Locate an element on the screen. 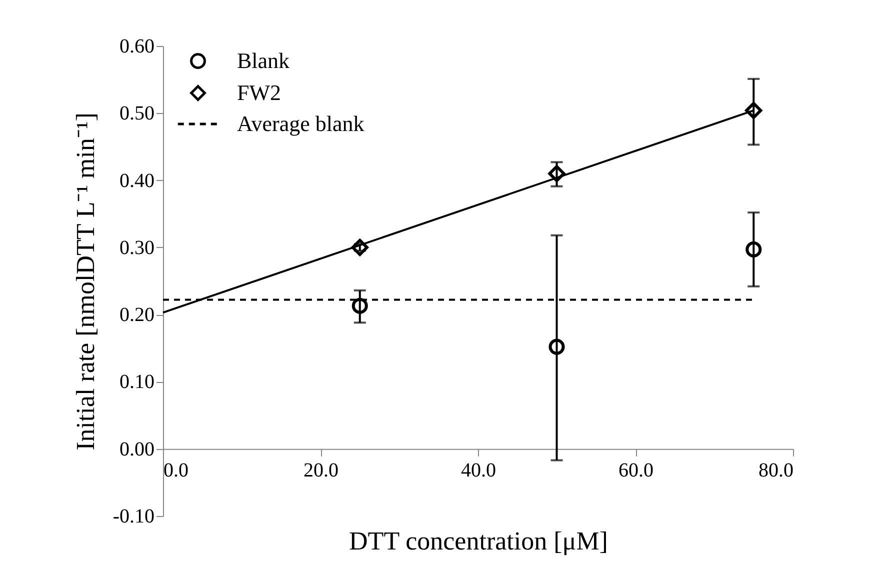  legend-label: FW2 is located at coordinates (259, 92).